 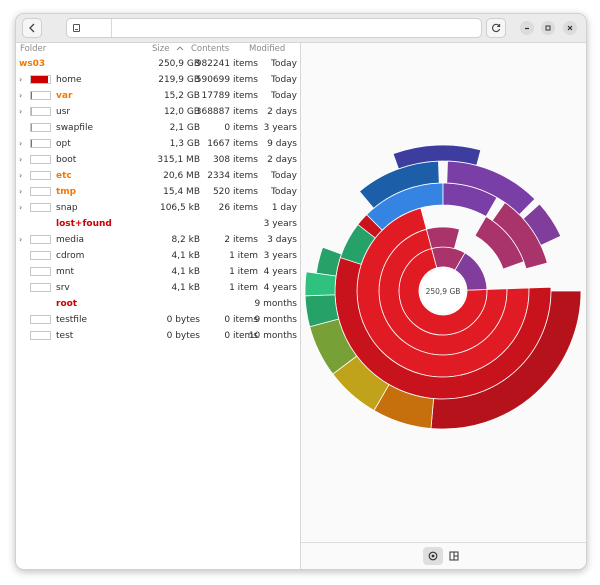 I want to click on folder-name: var, so click(x=64, y=96).